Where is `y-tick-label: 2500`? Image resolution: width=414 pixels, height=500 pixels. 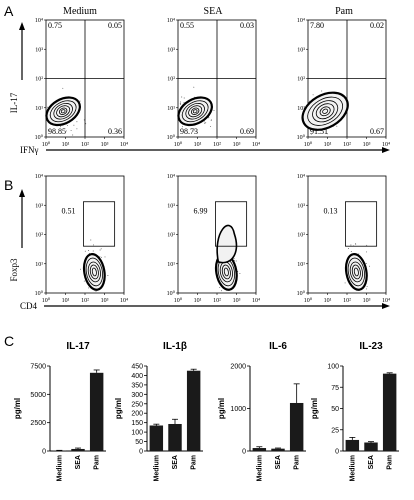 y-tick-label: 2500 is located at coordinates (38, 423).